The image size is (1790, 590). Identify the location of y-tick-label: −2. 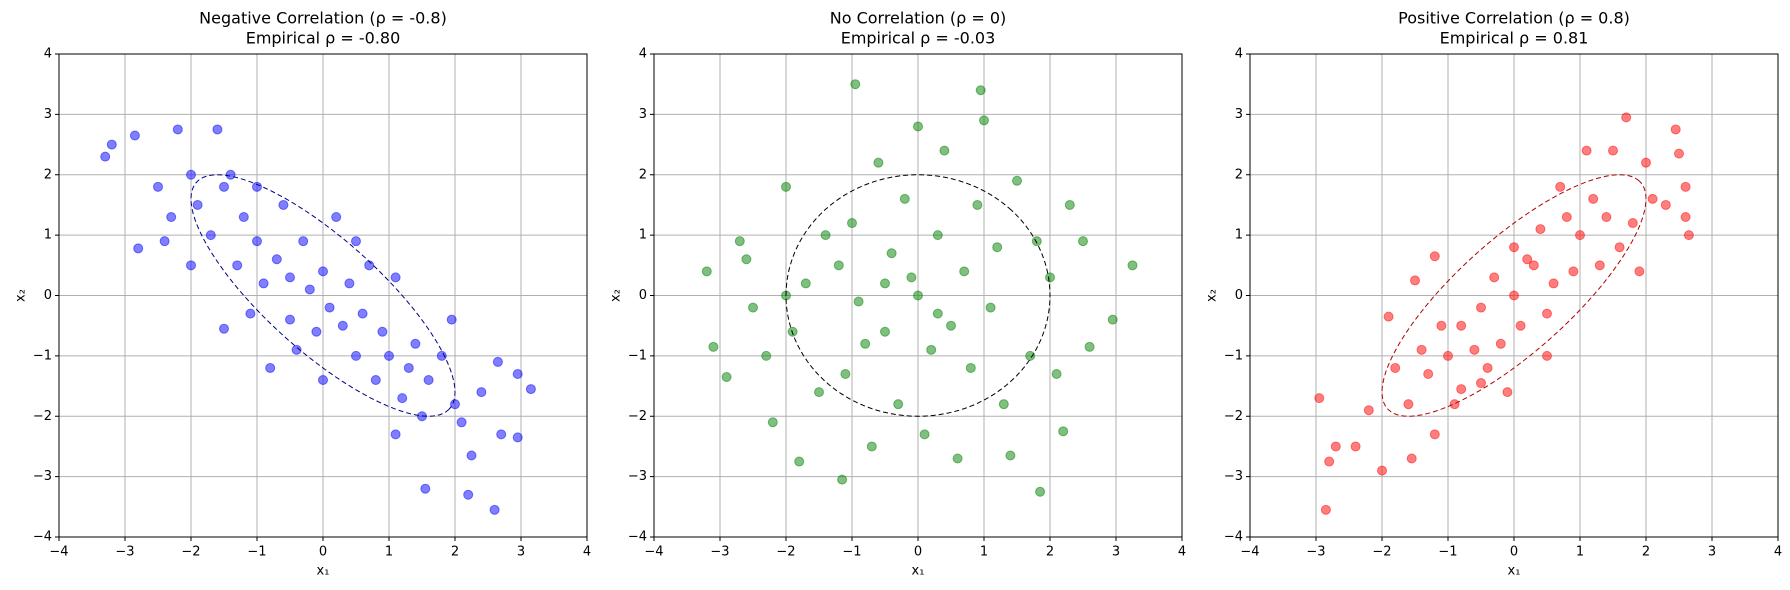
(42, 416).